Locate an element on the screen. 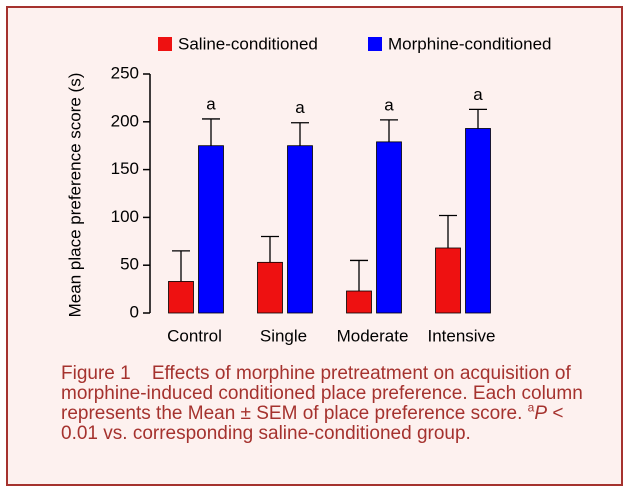  x-tick-label: Control is located at coordinates (194, 335).